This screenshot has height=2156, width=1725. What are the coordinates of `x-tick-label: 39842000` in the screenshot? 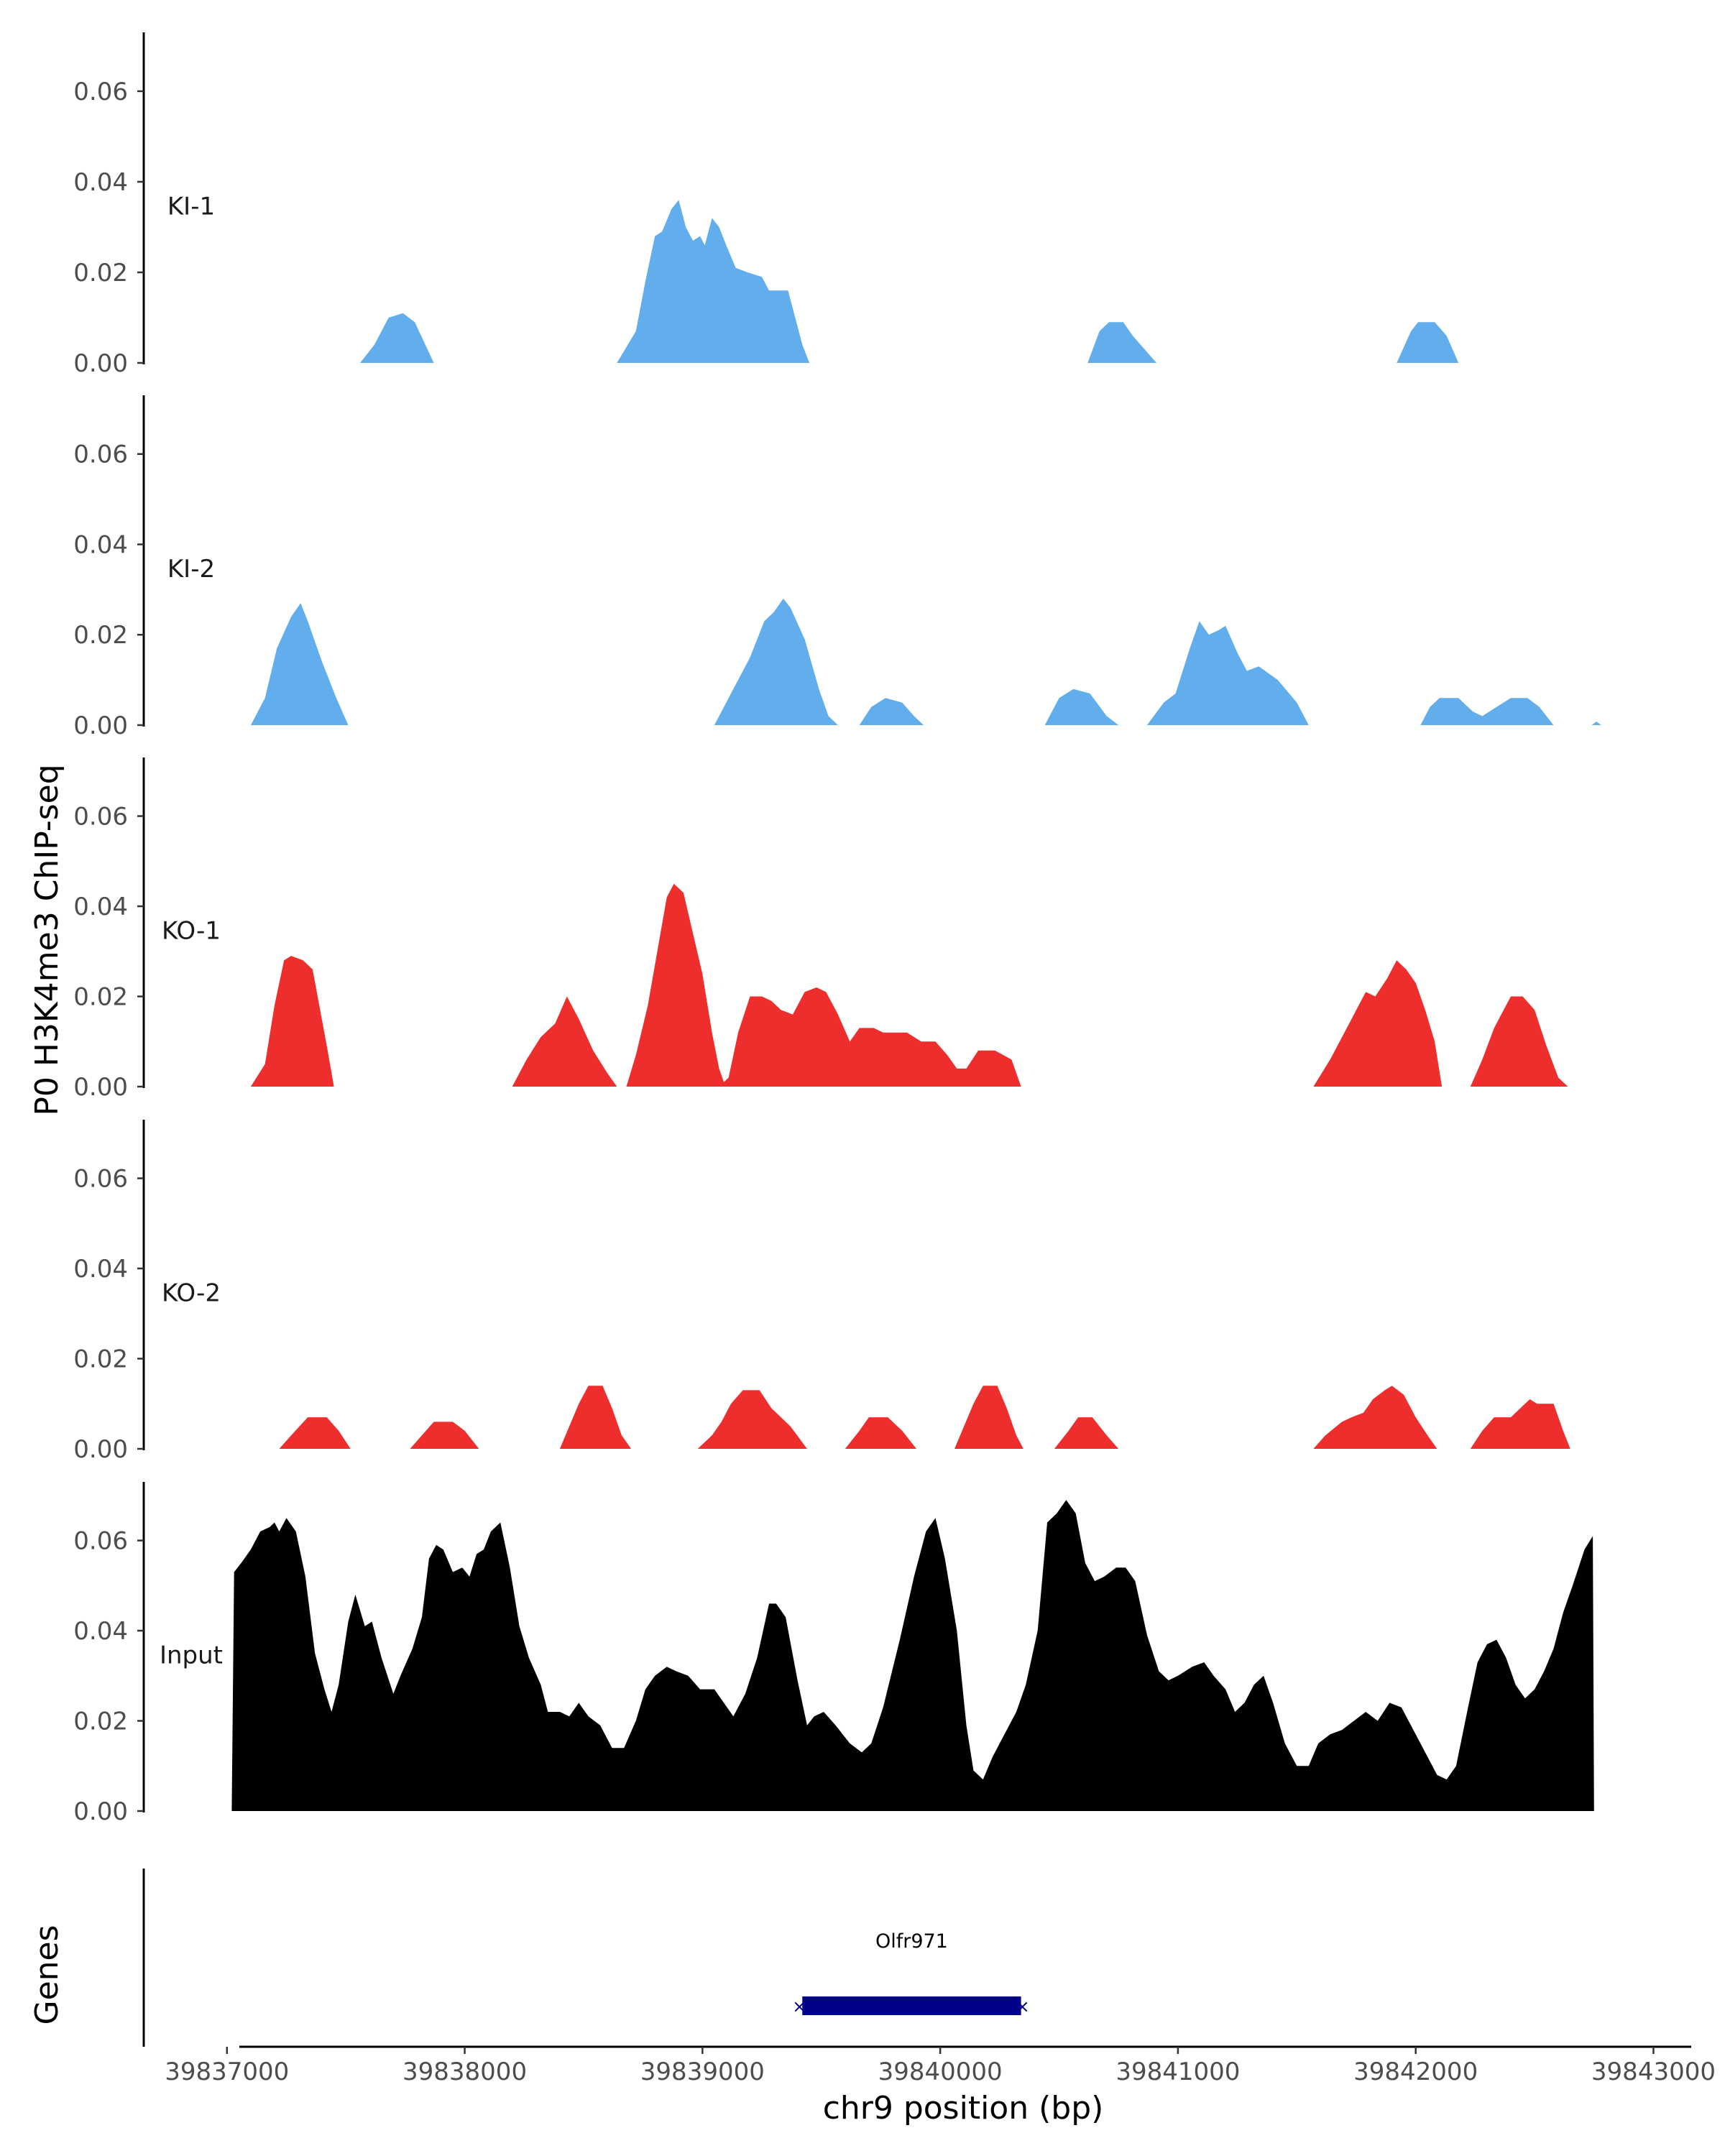 It's located at (1415, 2072).